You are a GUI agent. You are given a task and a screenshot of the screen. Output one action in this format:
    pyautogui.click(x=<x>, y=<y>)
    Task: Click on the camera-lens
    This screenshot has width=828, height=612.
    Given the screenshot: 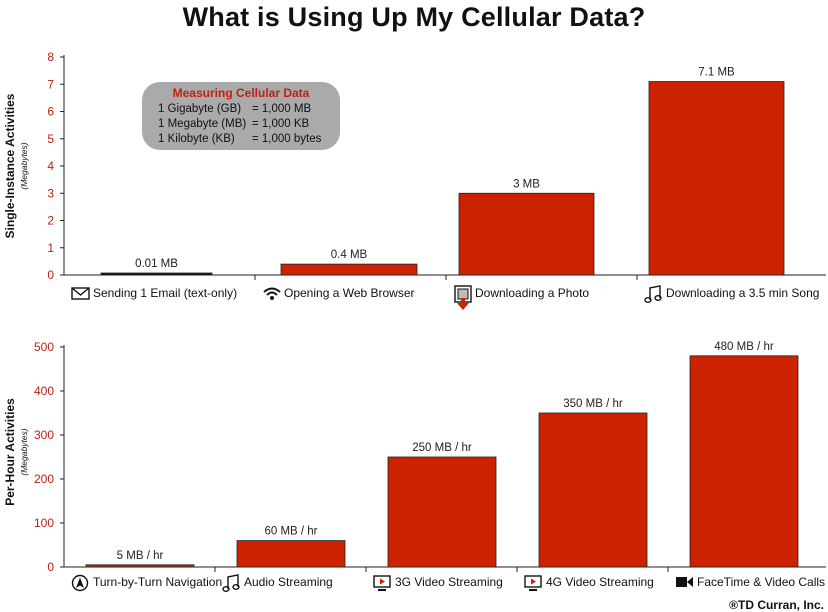 What is the action you would take?
    pyautogui.click(x=690, y=582)
    